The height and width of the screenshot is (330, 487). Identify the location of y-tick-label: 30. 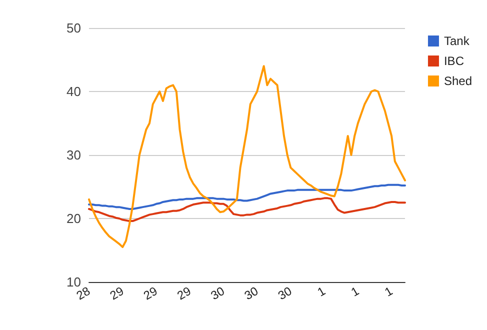
(73, 155).